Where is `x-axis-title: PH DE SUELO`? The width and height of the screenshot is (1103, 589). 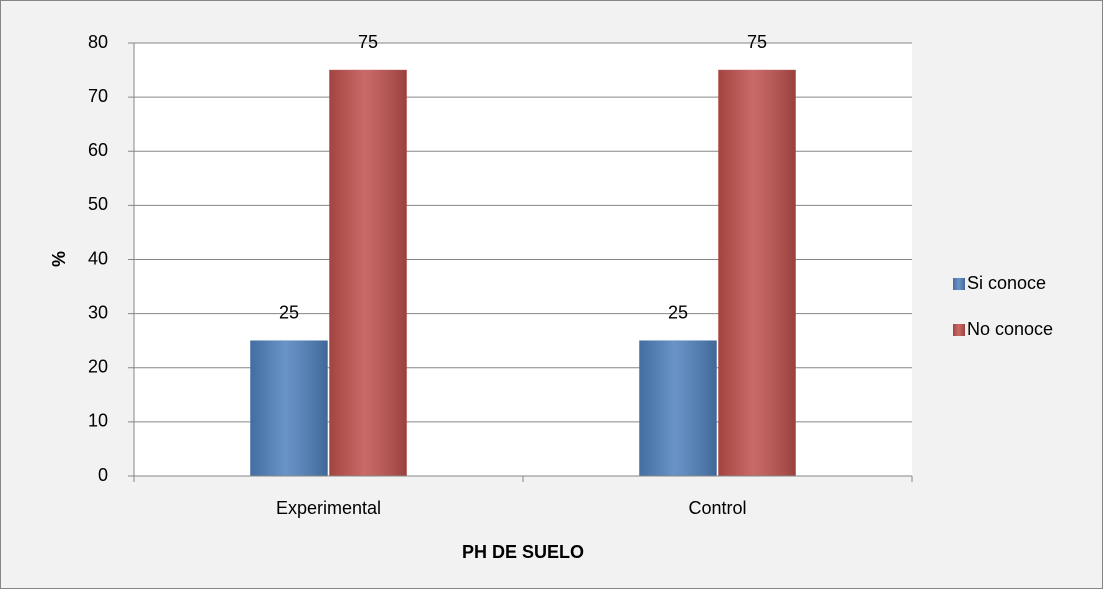 x-axis-title: PH DE SUELO is located at coordinates (523, 552).